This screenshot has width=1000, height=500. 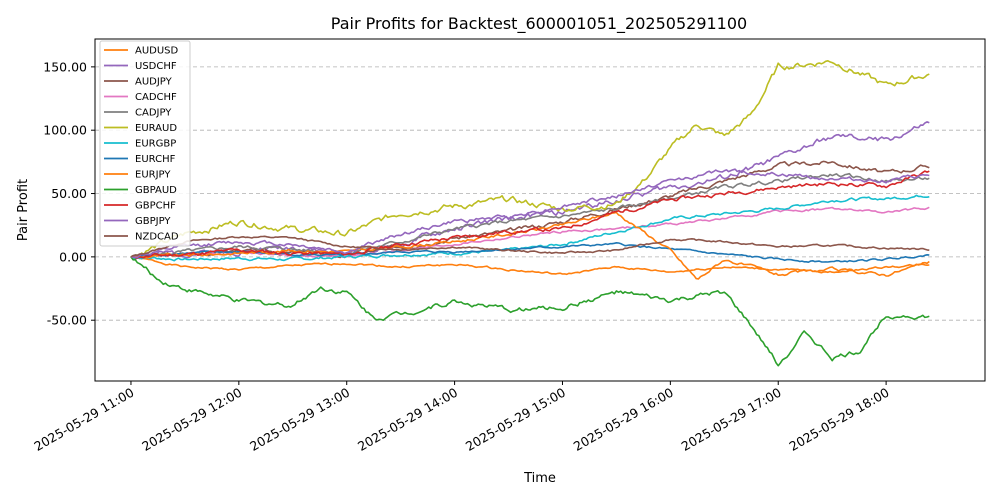 What do you see at coordinates (154, 82) in the screenshot?
I see `legend-label-audjpy: AUDJPY` at bounding box center [154, 82].